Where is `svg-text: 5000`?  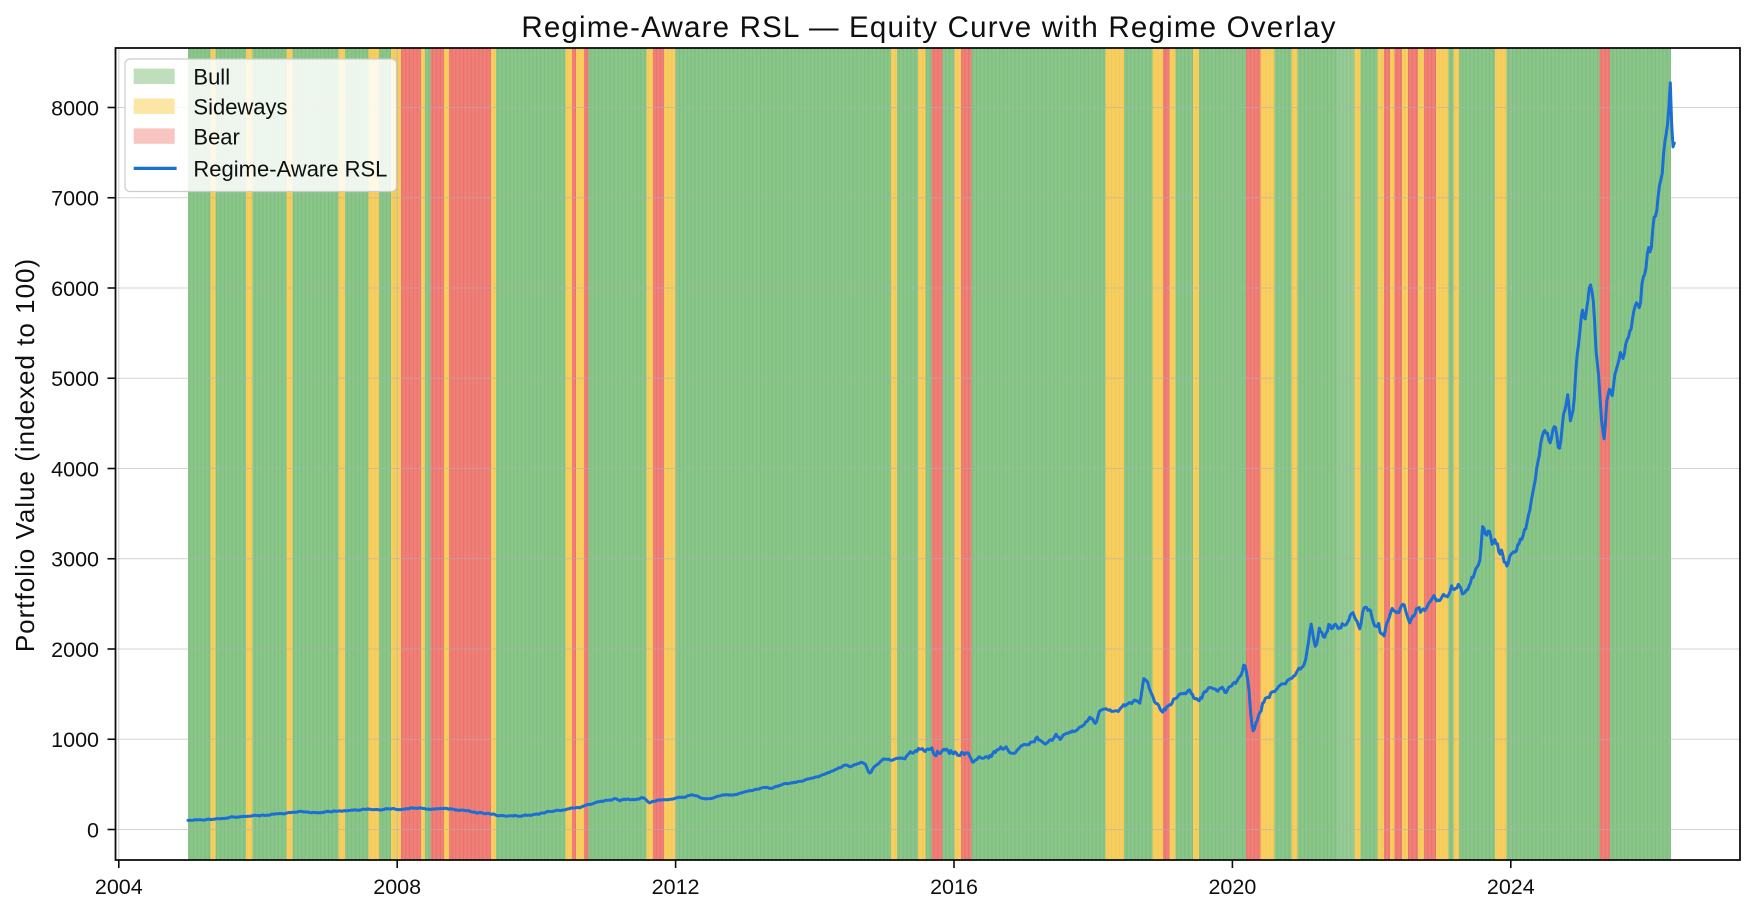 svg-text: 5000 is located at coordinates (75, 379).